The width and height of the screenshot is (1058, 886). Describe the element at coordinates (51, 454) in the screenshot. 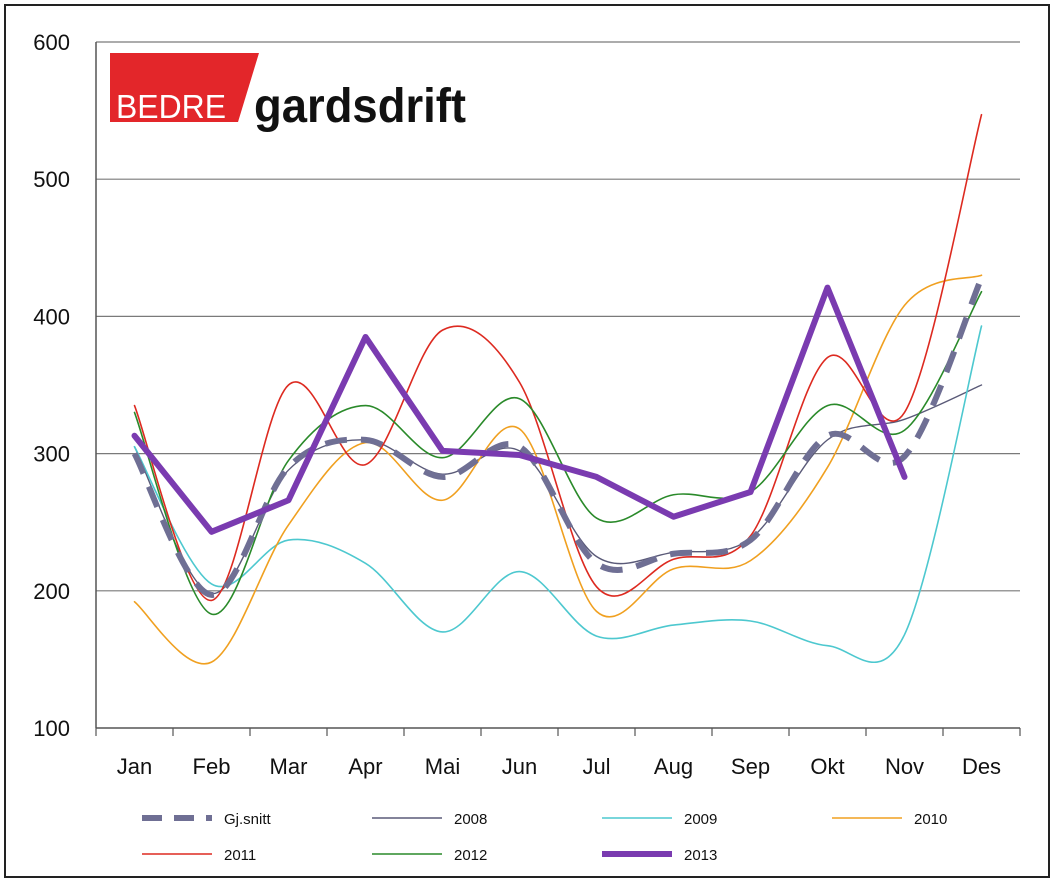

I see `y-tick-label: 300` at that location.